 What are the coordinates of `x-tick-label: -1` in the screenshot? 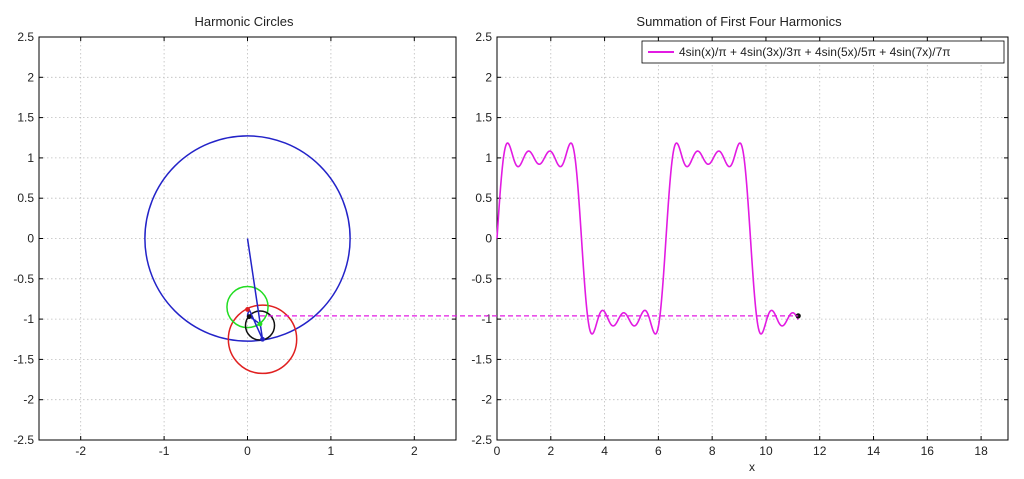 It's located at (164, 451).